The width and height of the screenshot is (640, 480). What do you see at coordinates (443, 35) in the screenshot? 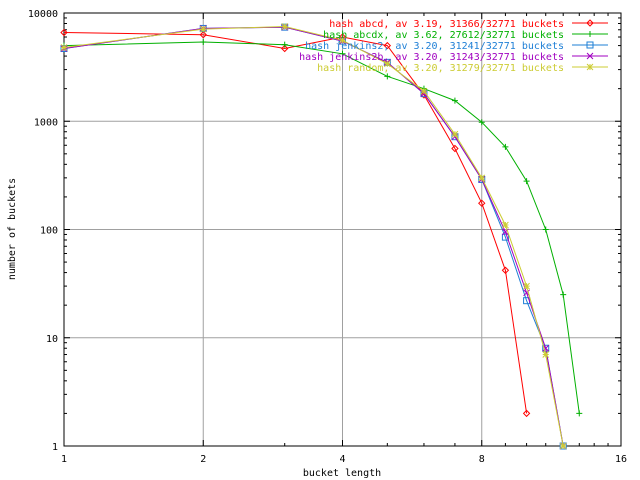
I see `legend-label: hash abcdx, av 3.62, 27612/32771 buckets` at bounding box center [443, 35].